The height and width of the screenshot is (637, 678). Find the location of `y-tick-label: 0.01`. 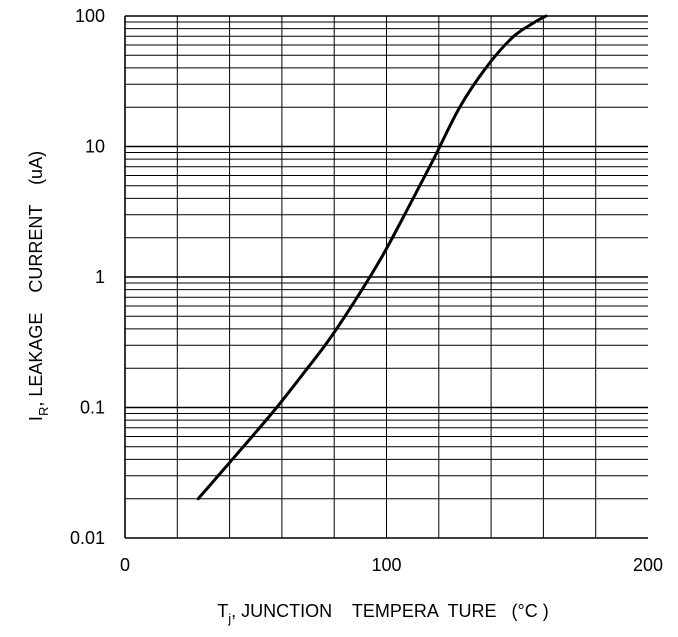

y-tick-label: 0.01 is located at coordinates (87, 538).